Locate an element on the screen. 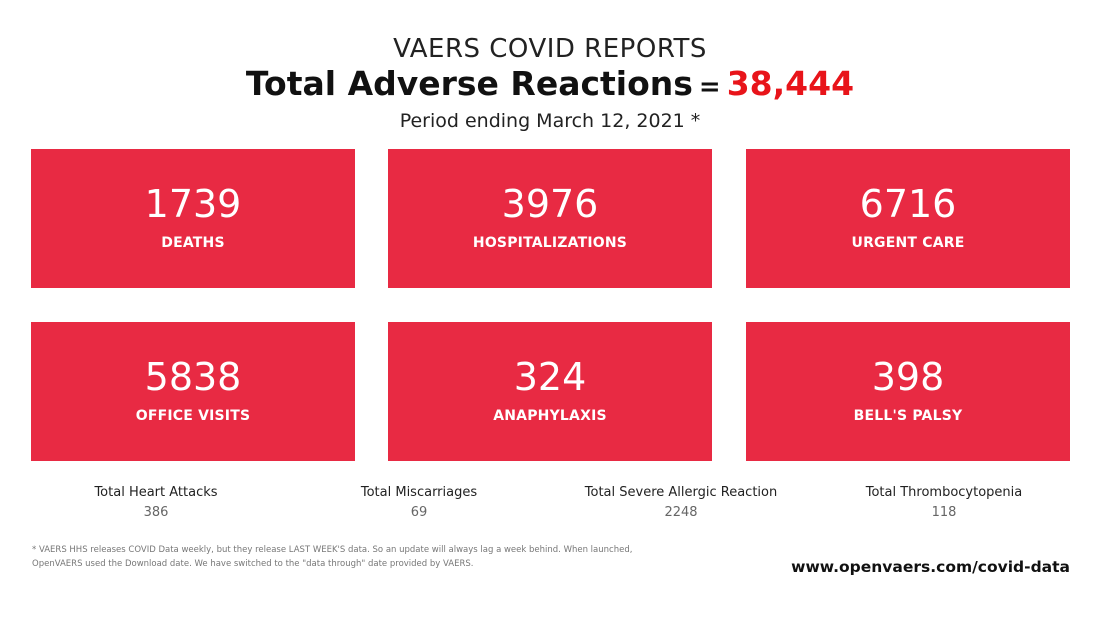 The image size is (1100, 619). stat-thrombocytopenia: Total Thrombocytopenia 118 is located at coordinates (944, 503).